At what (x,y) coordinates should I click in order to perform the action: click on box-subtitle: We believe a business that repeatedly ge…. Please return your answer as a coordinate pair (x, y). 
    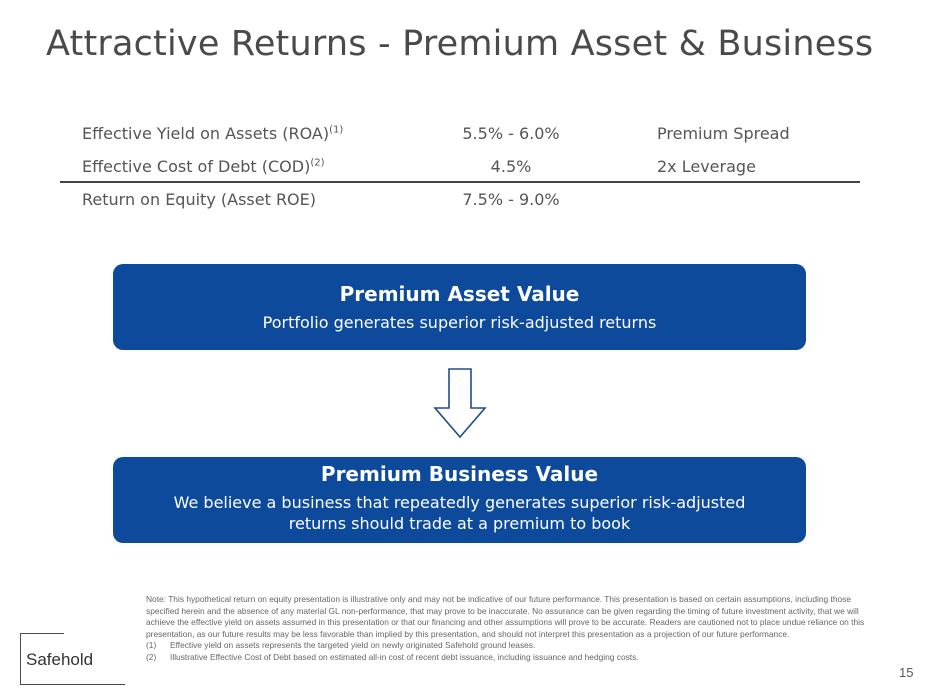
    Looking at the image, I should click on (459, 513).